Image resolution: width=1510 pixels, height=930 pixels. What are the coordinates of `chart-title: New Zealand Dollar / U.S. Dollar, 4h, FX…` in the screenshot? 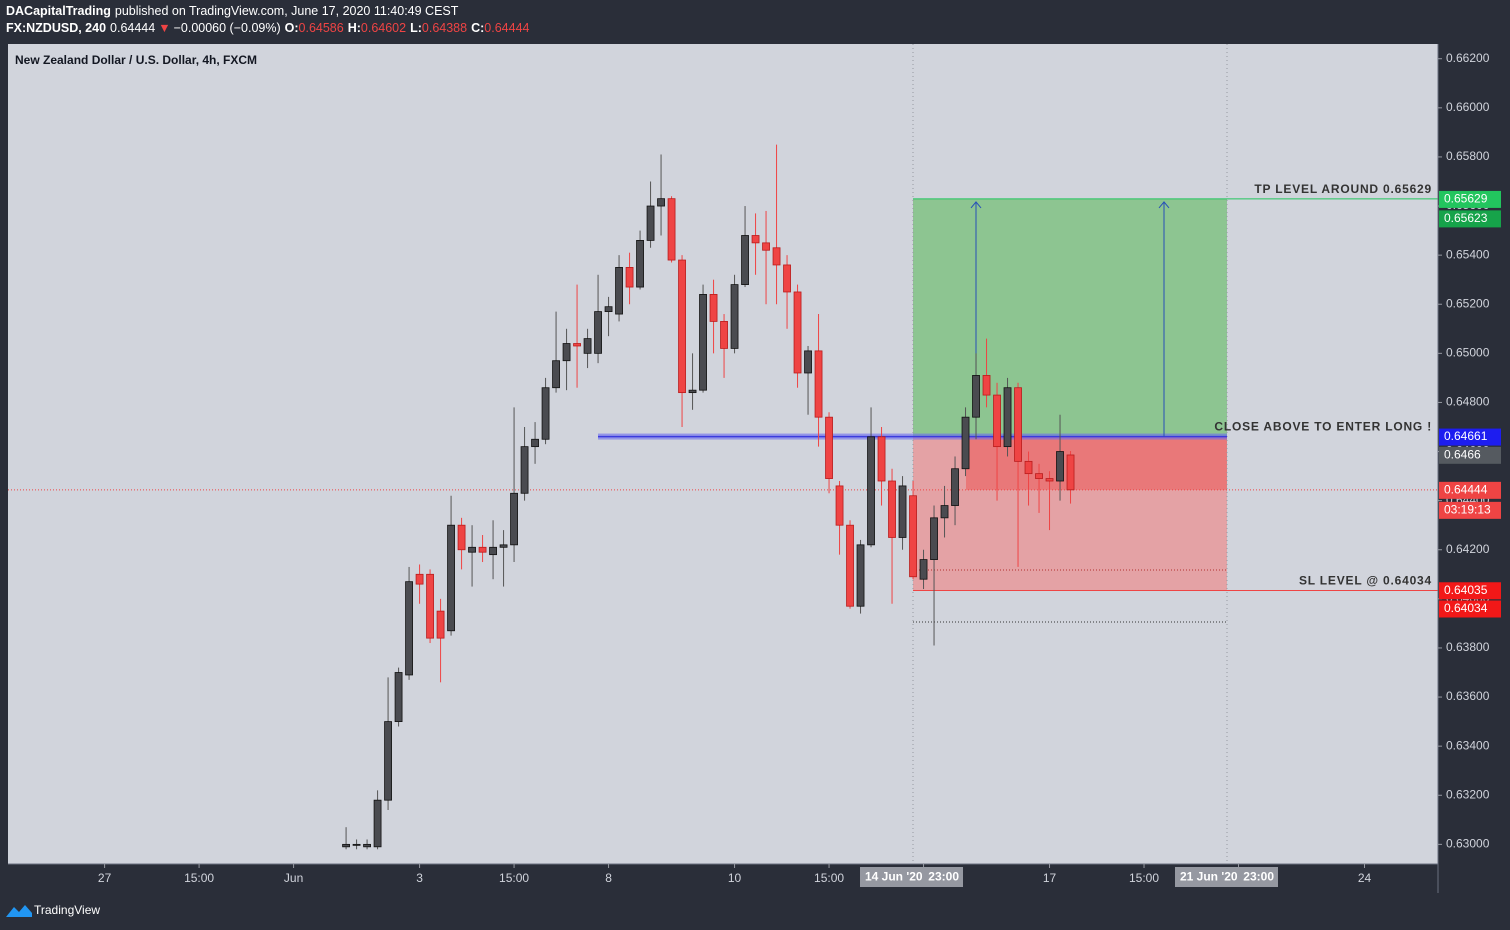 It's located at (136, 60).